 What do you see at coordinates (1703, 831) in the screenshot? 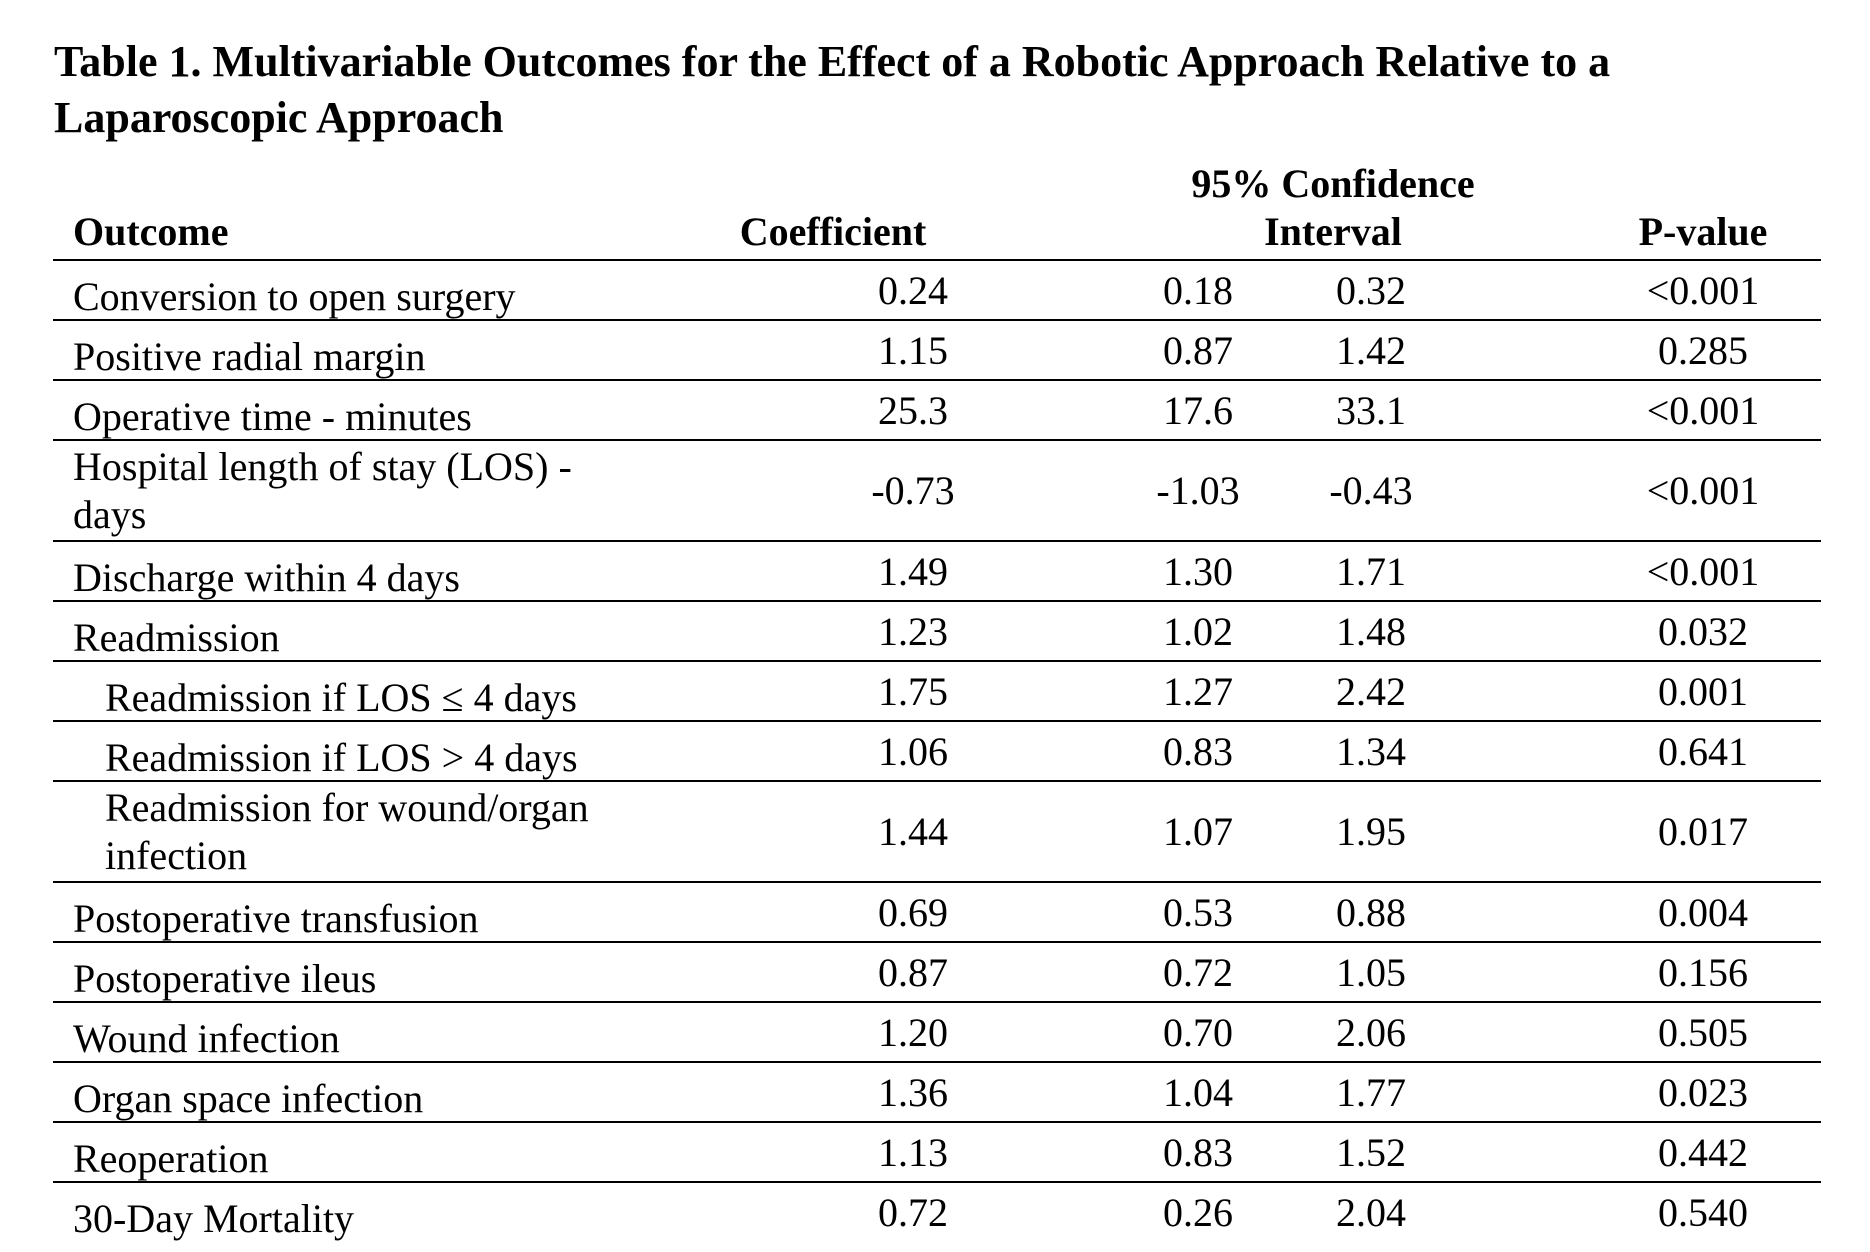
I see `row-pvalue: 0.017` at bounding box center [1703, 831].